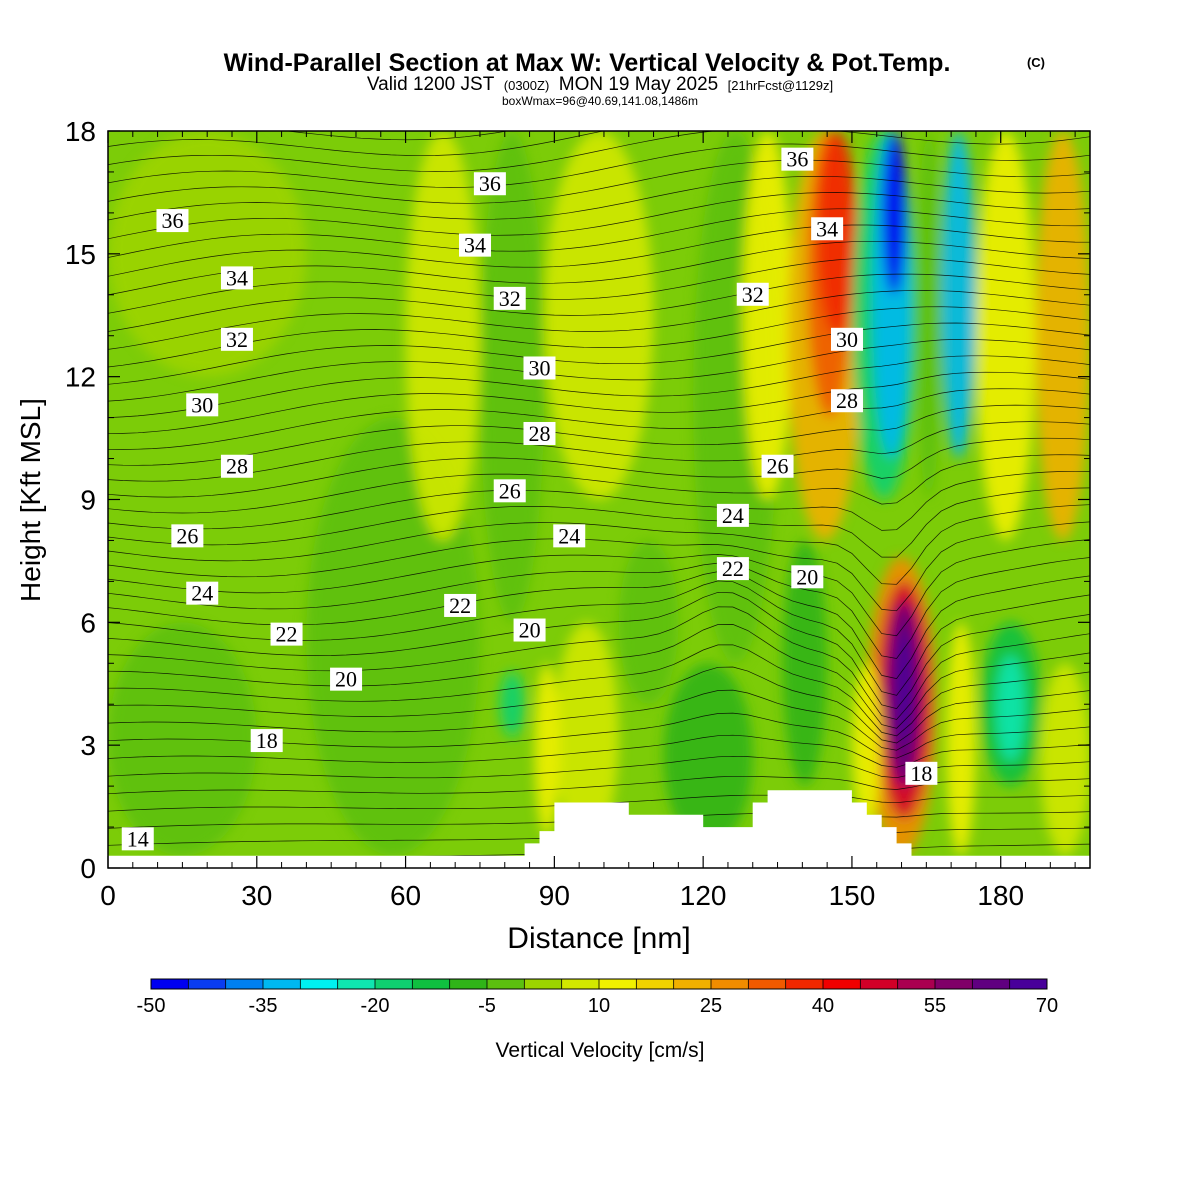  What do you see at coordinates (780, 85) in the screenshot?
I see `forecast-tag: [21hrFcst@1129z]` at bounding box center [780, 85].